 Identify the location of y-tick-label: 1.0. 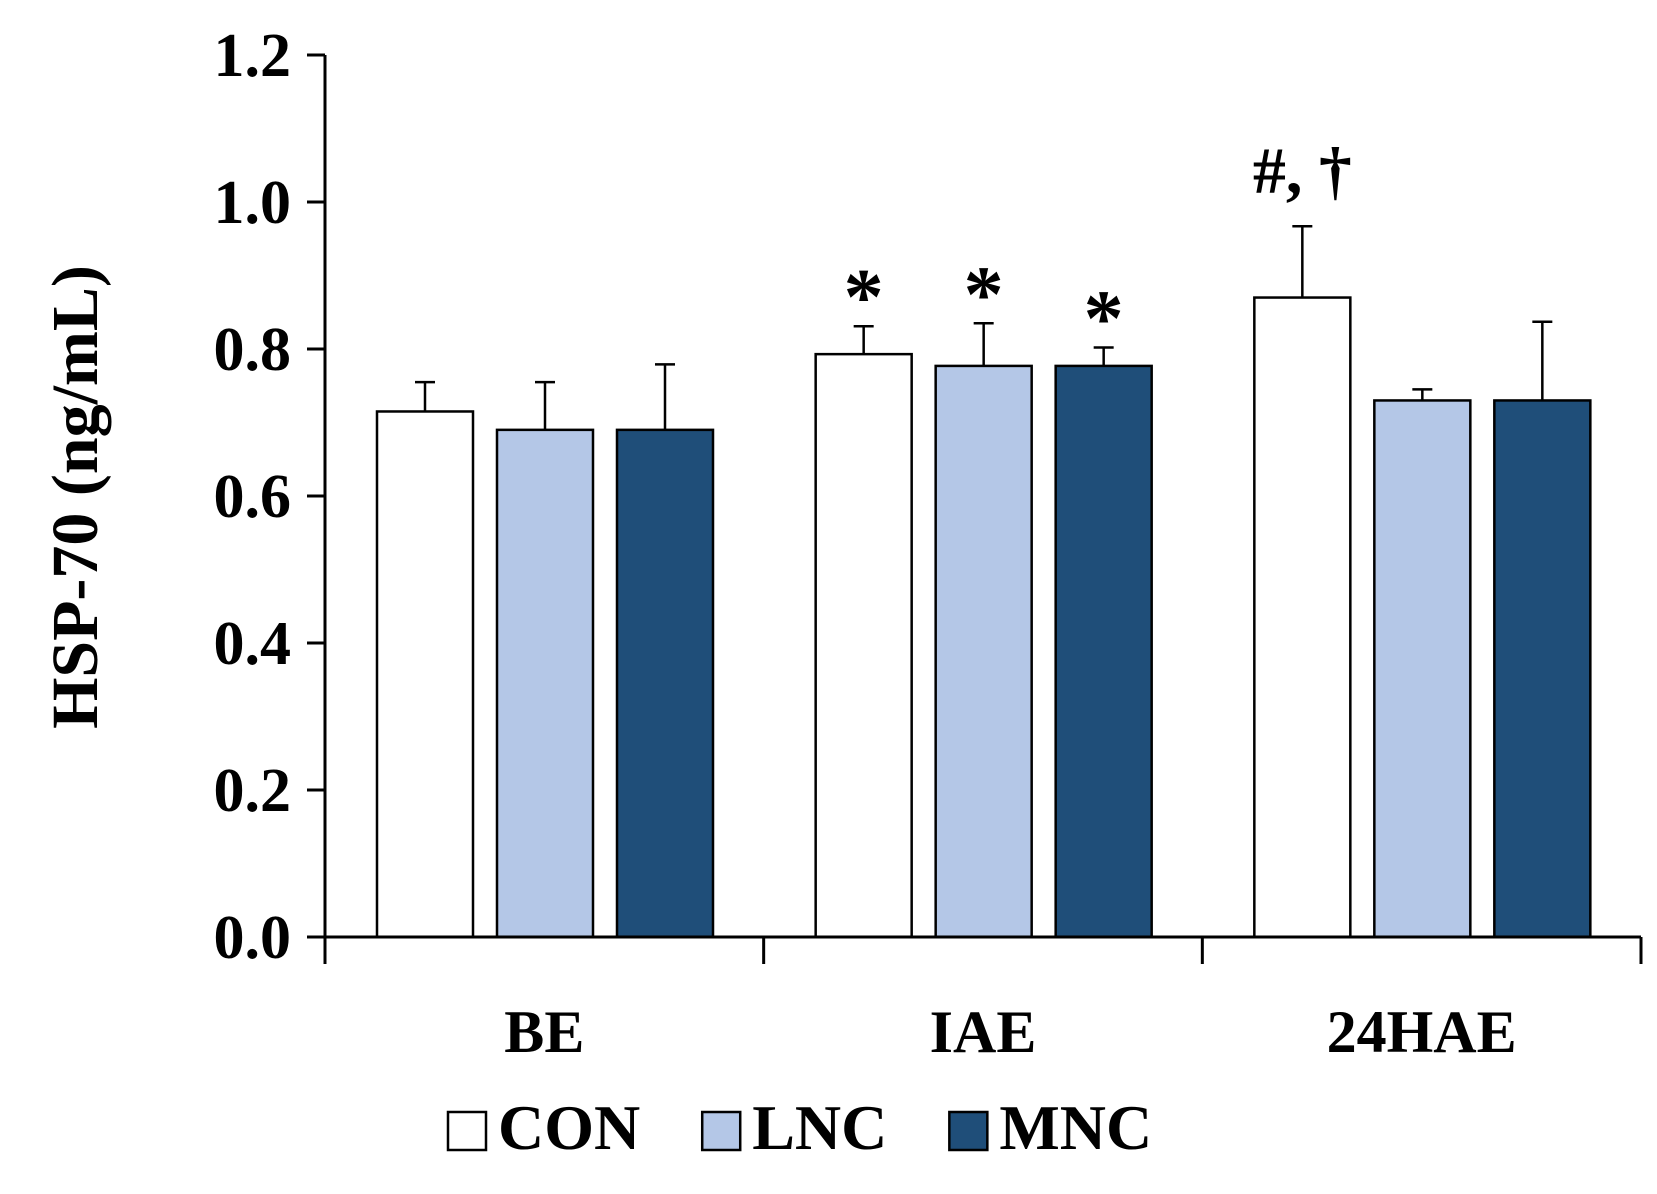
(253, 203).